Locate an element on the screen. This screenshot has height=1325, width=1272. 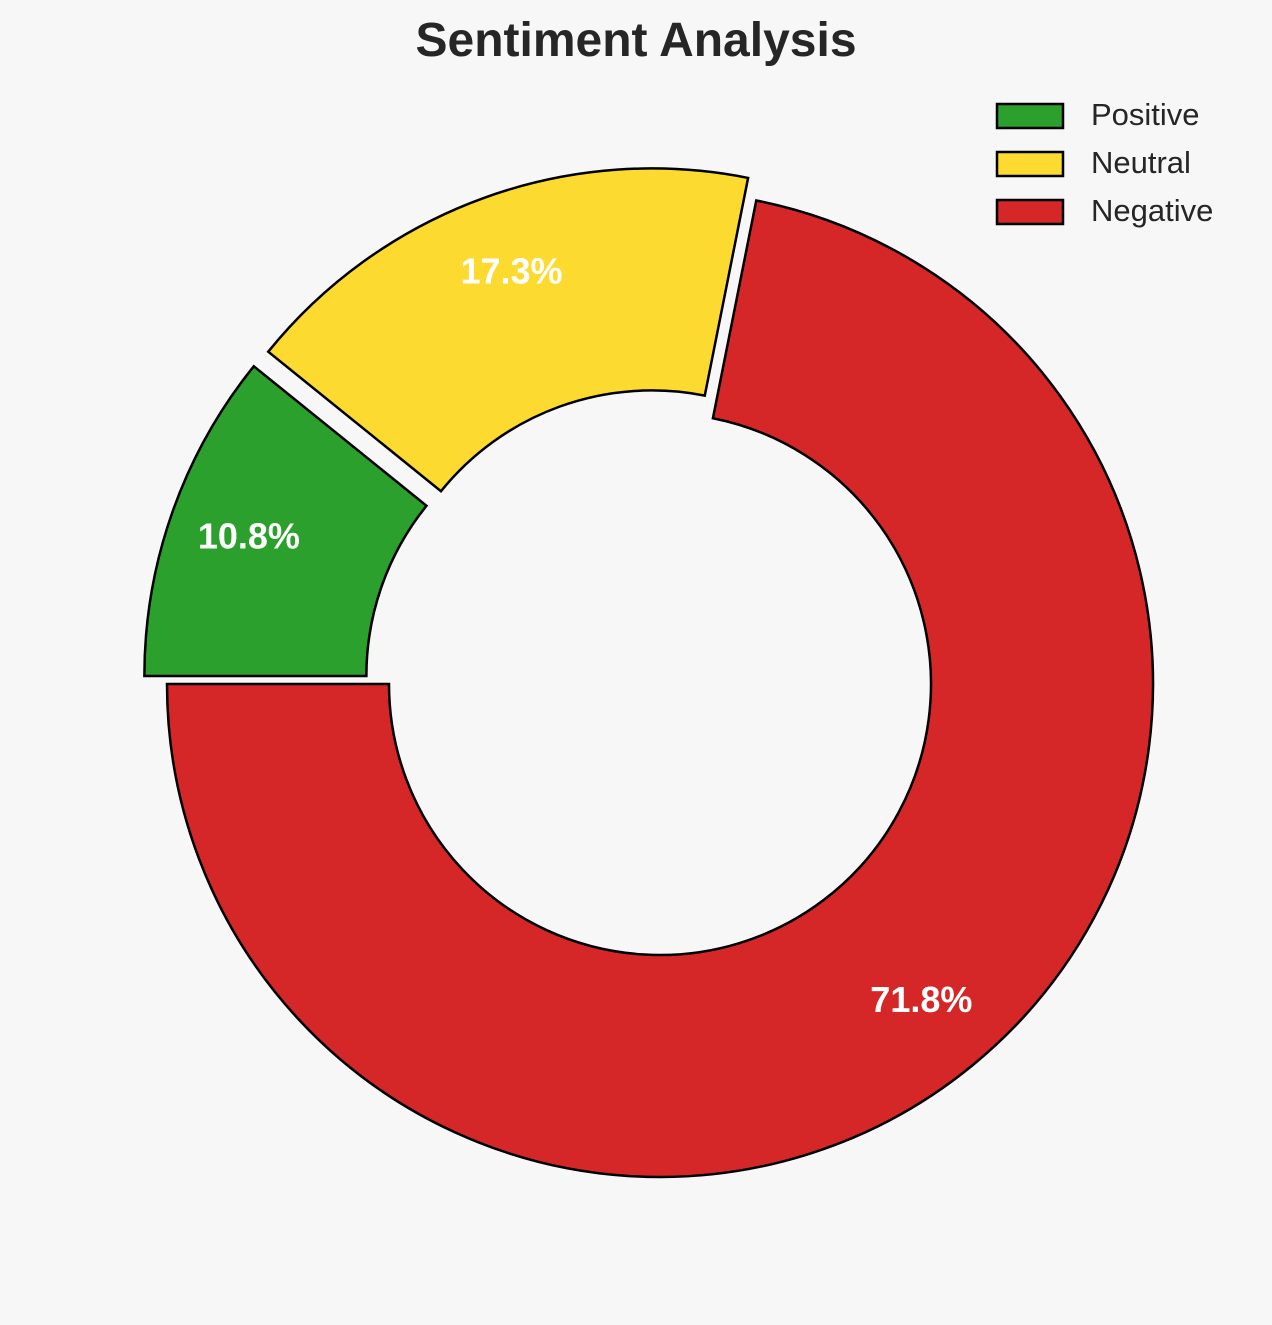
slice-neutral is located at coordinates (508, 330).